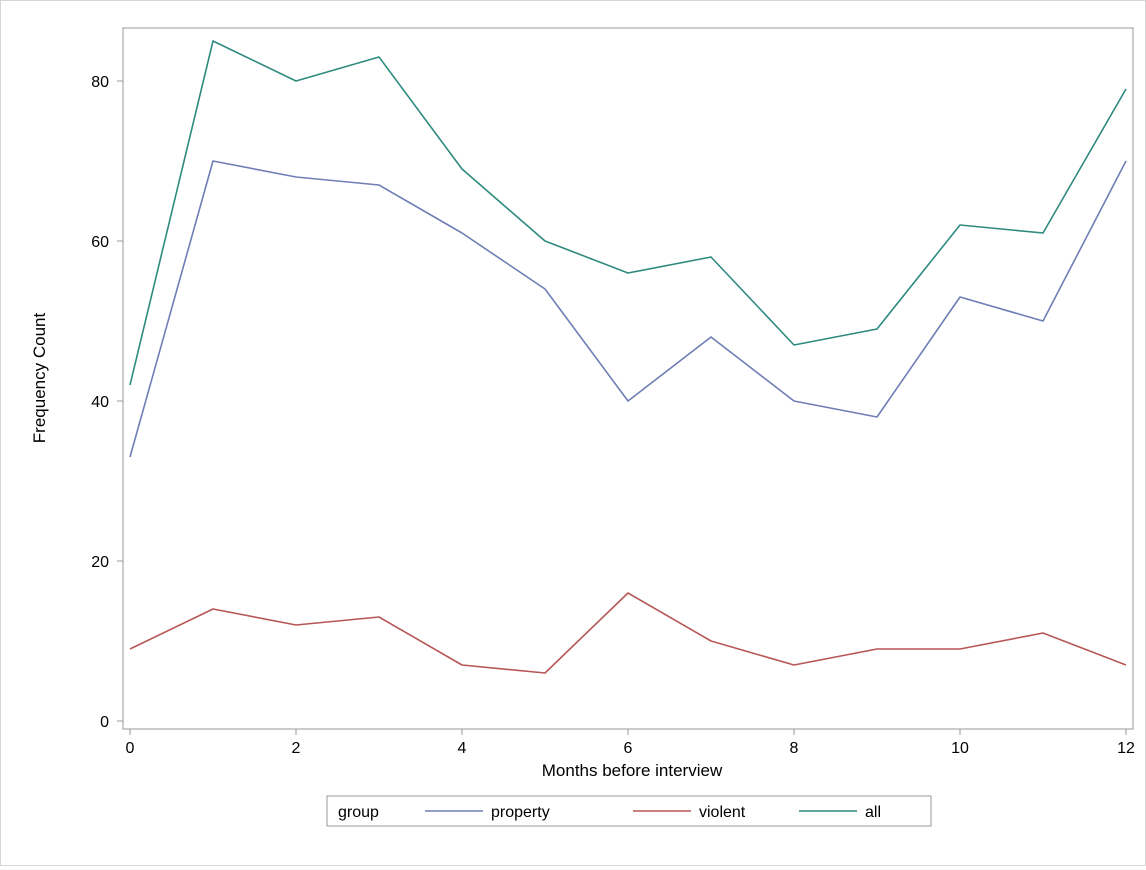  What do you see at coordinates (794, 748) in the screenshot?
I see `x-tick-label-8: 8` at bounding box center [794, 748].